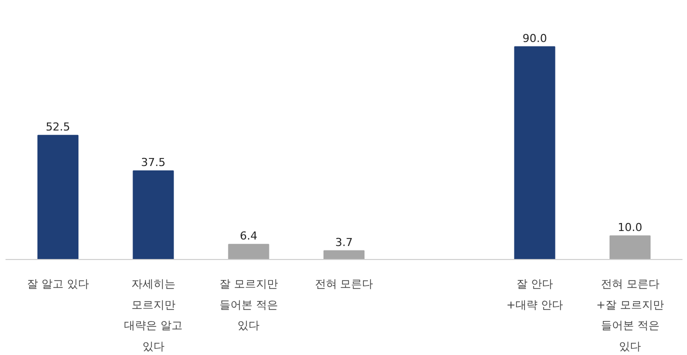 The image size is (687, 355). I want to click on data-label: 52.5, so click(58, 127).